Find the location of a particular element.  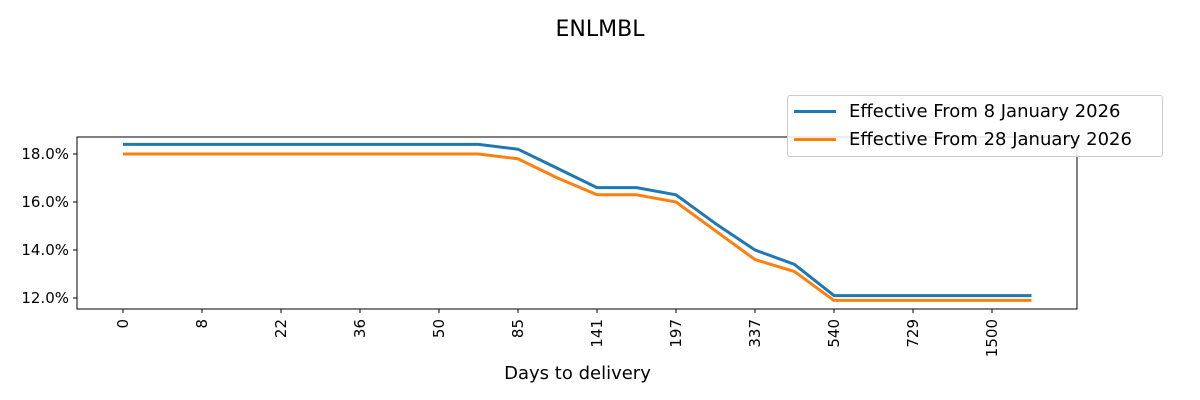

x-tick-label: 729 is located at coordinates (913, 333).